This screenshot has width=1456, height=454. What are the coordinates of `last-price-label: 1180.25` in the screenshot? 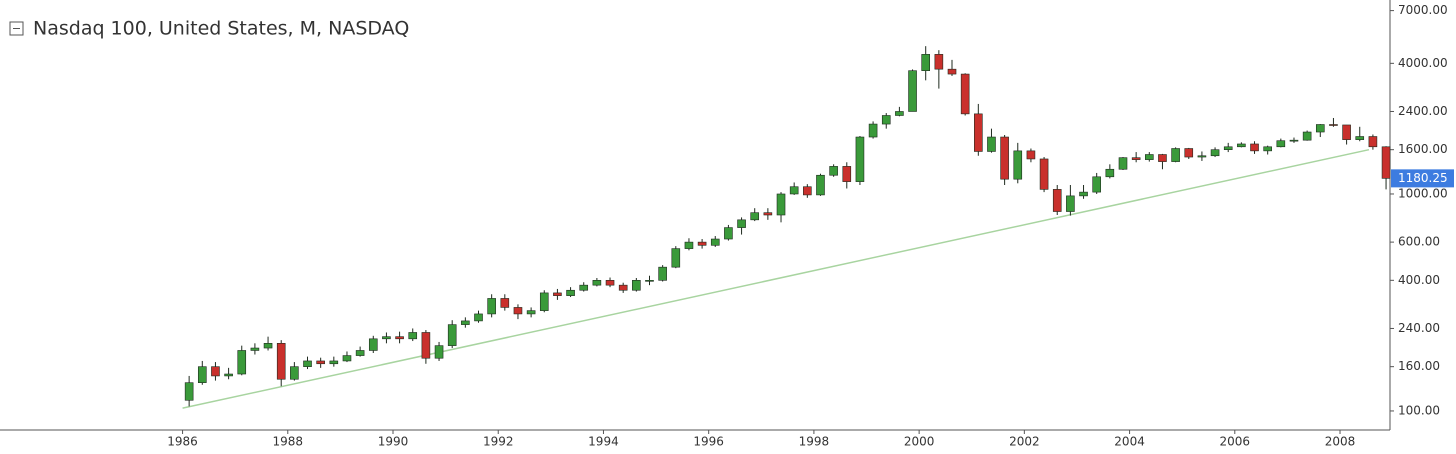 It's located at (1423, 178).